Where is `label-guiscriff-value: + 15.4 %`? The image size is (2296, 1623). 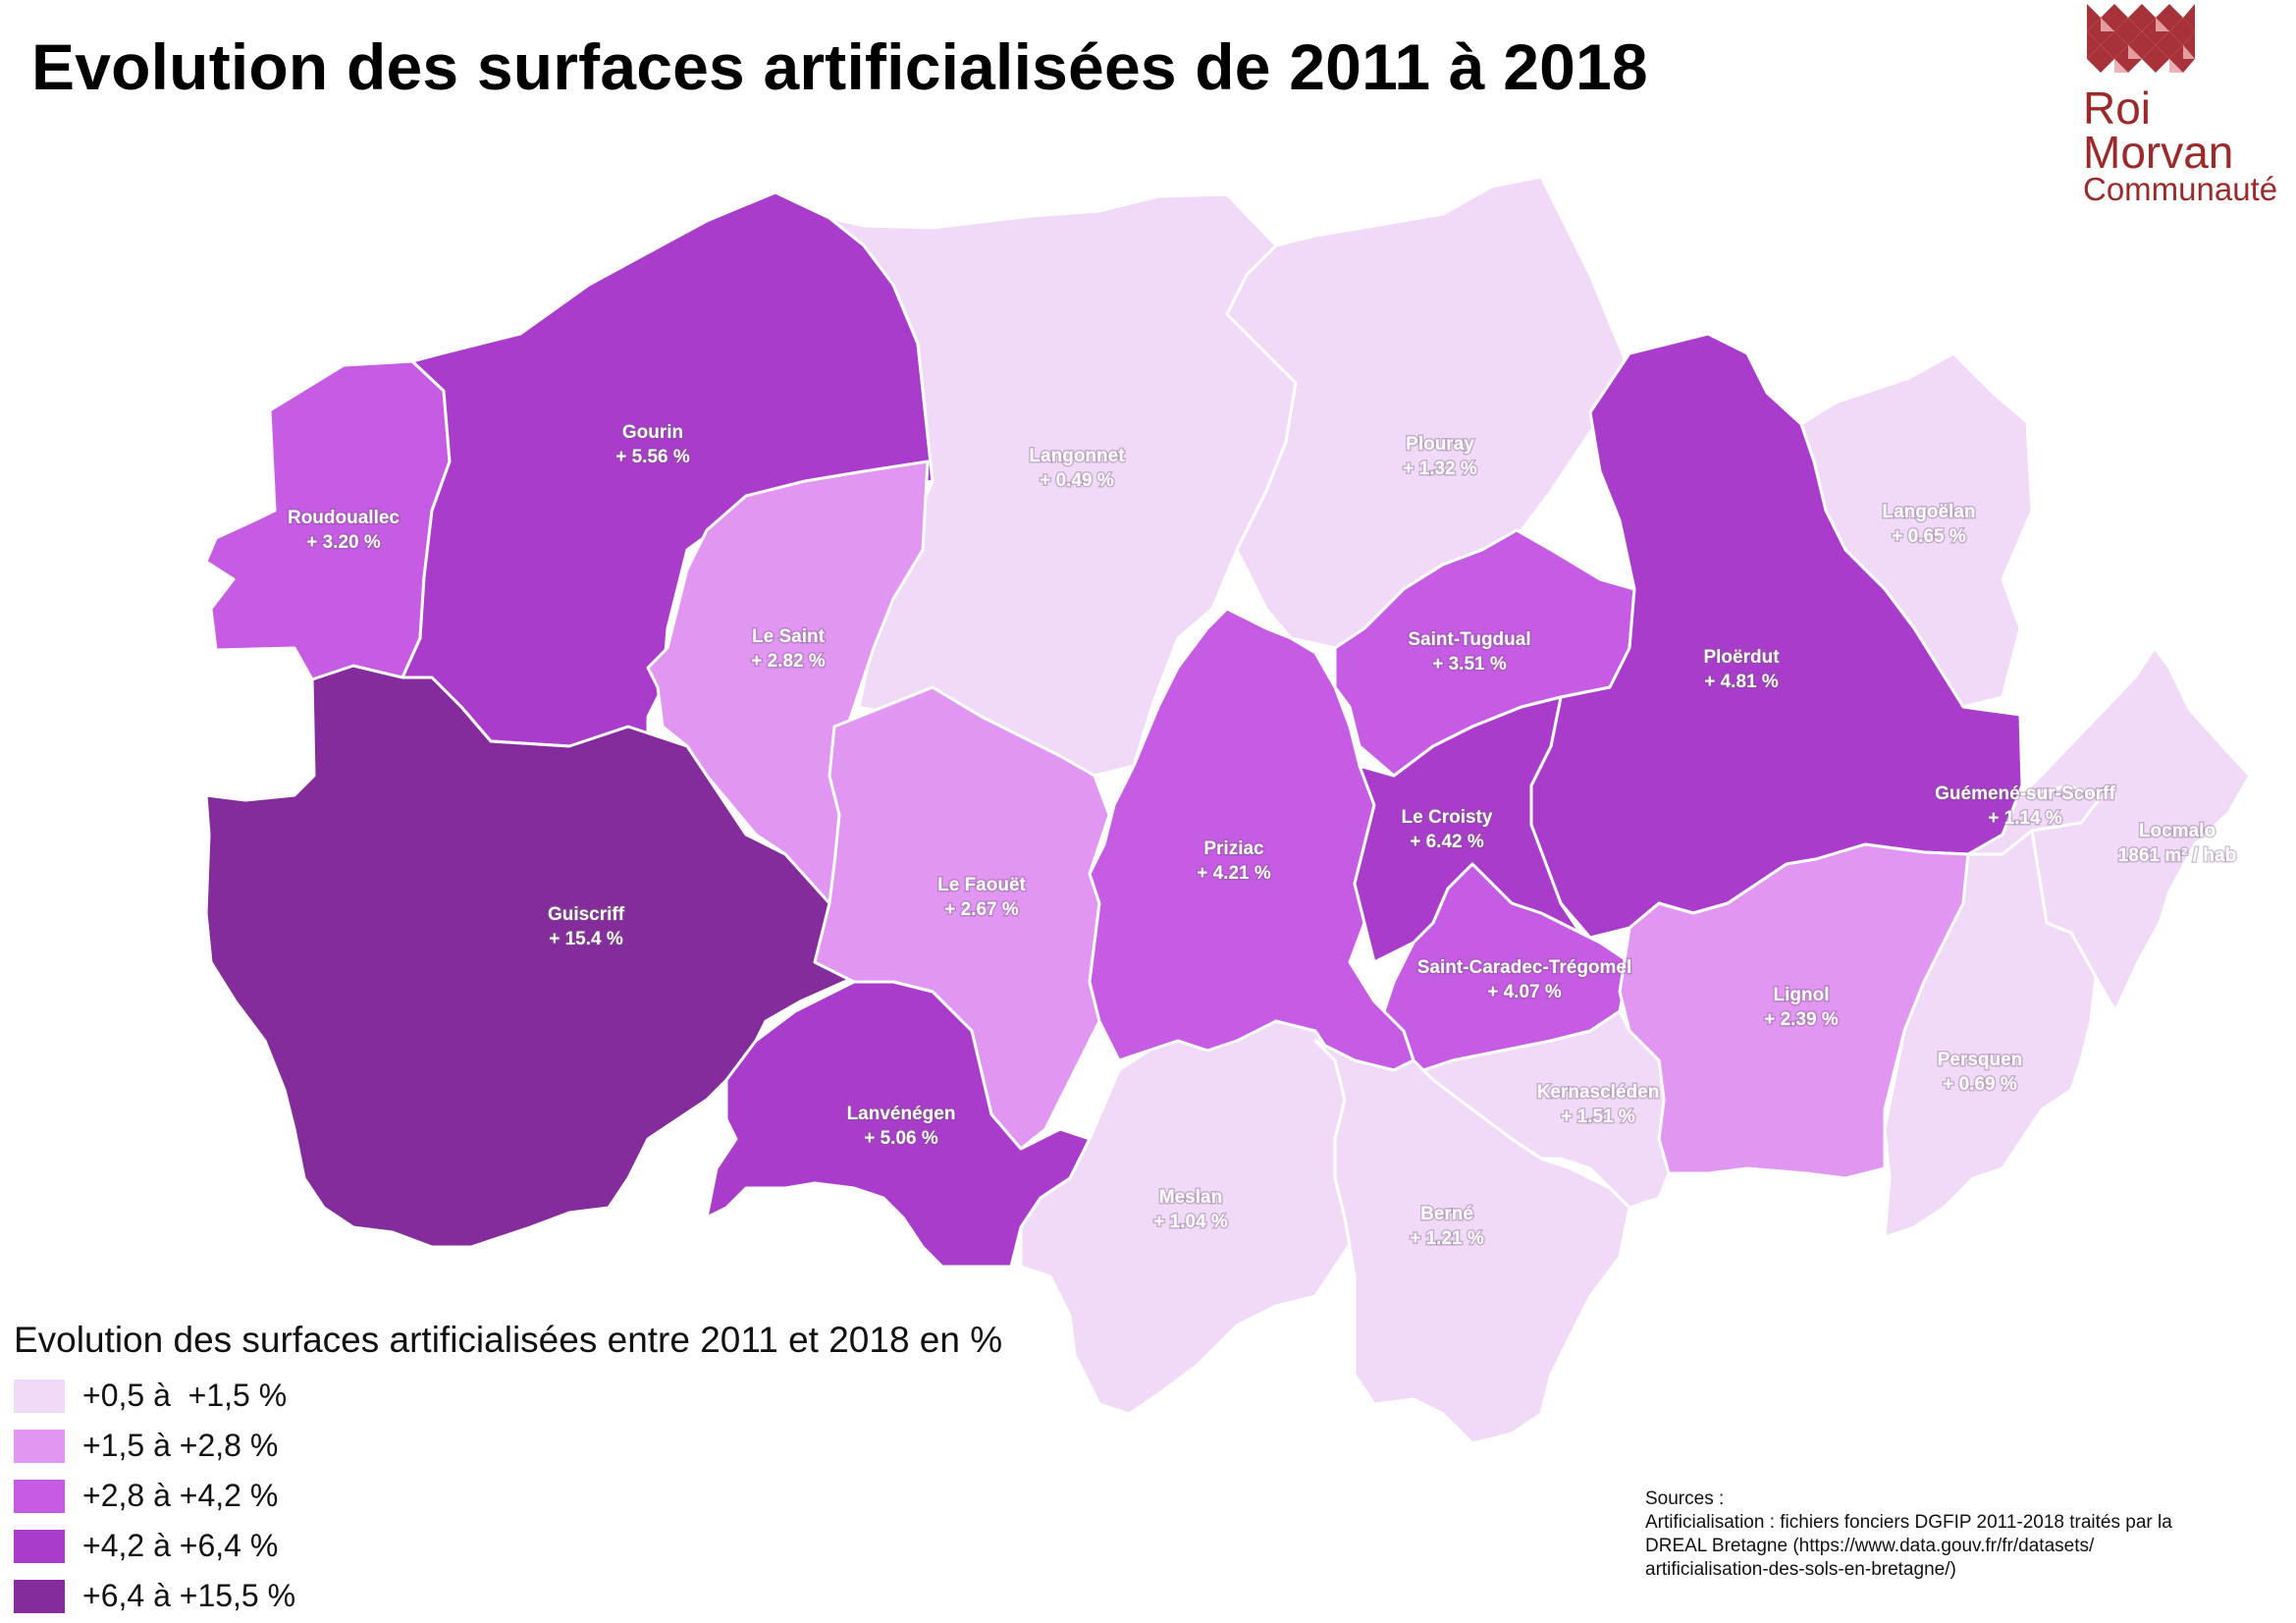 label-guiscriff-value: + 15.4 % is located at coordinates (586, 939).